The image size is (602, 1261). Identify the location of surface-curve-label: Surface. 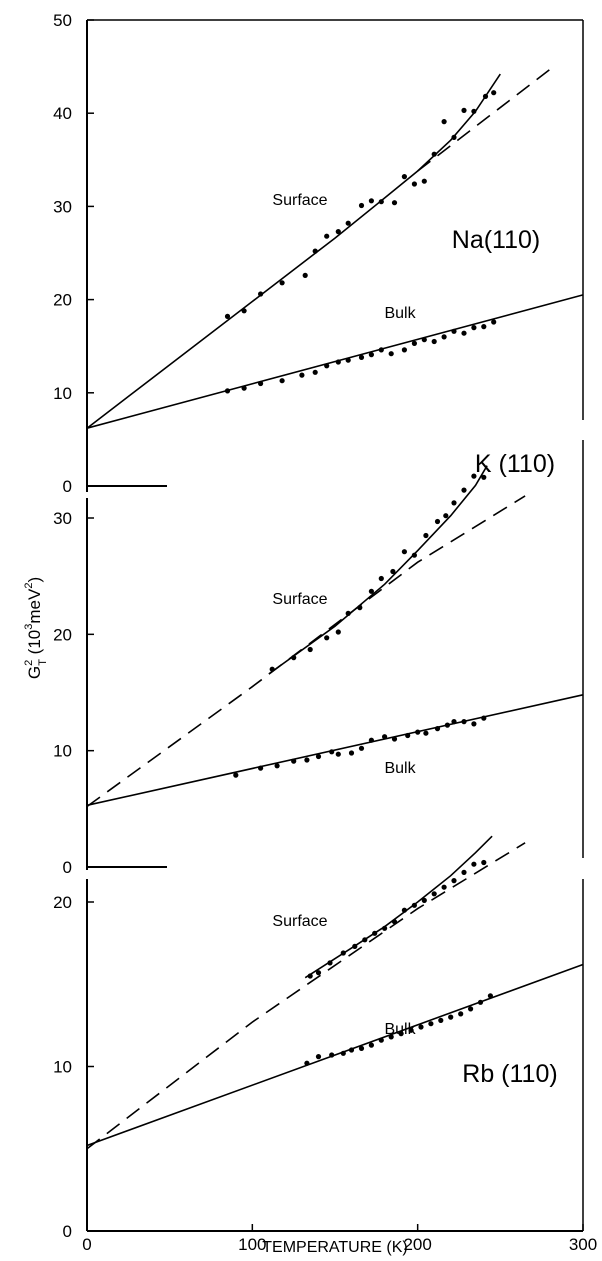
(299, 921).